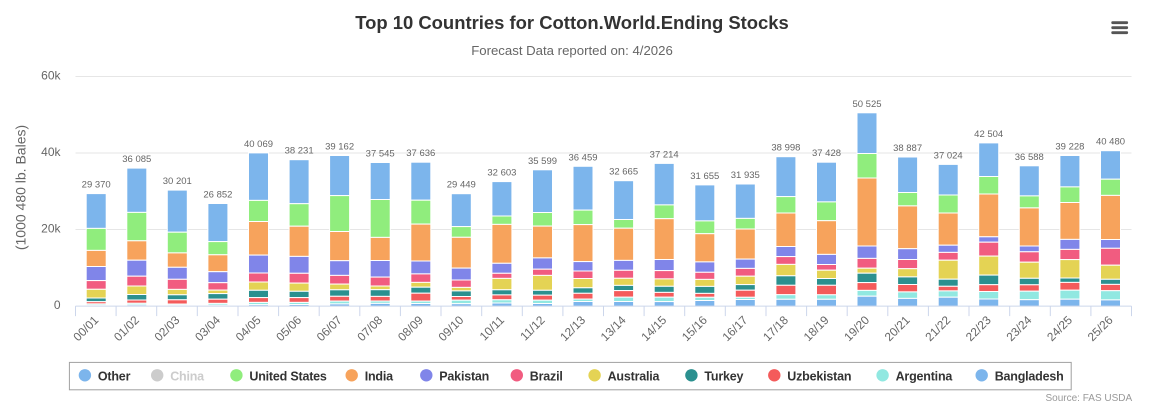  What do you see at coordinates (925, 376) in the screenshot?
I see `svg-text: Argentina` at bounding box center [925, 376].